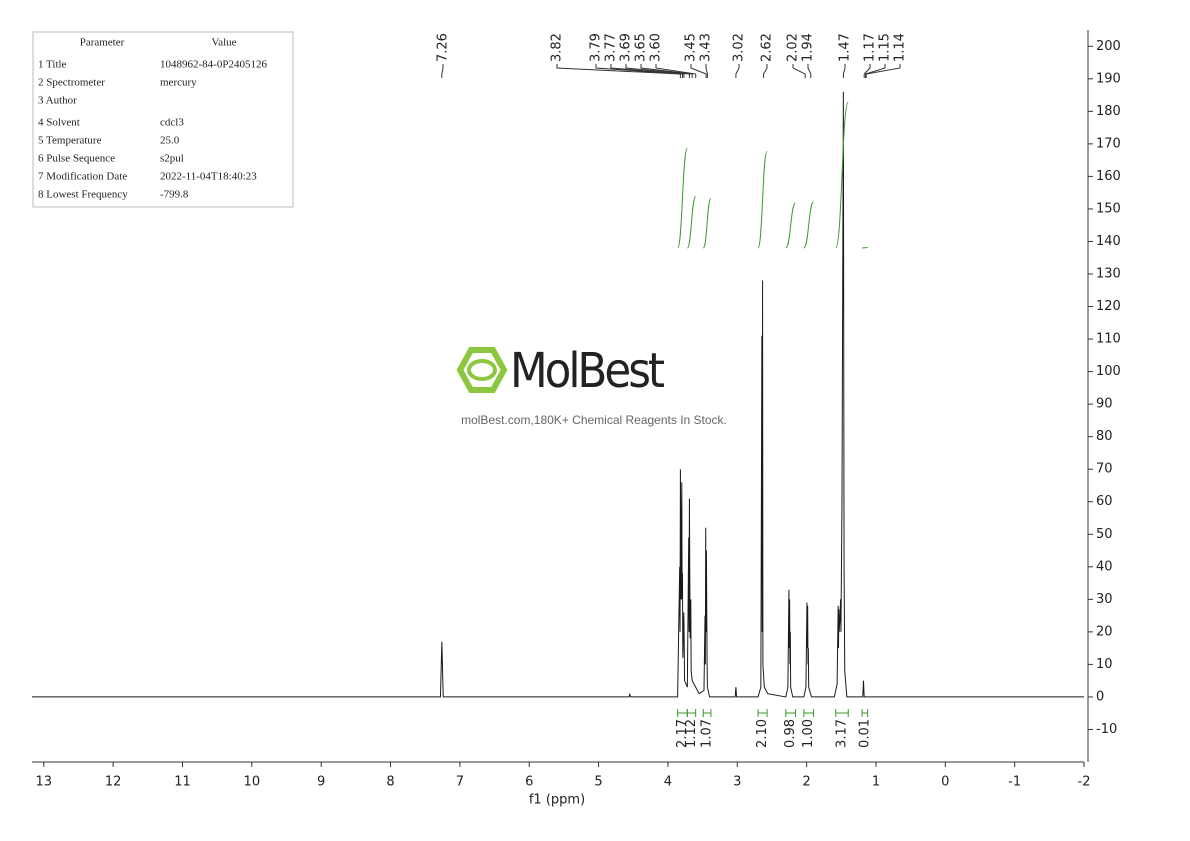 The image size is (1190, 841). I want to click on y-tick-label: 10, so click(1104, 664).